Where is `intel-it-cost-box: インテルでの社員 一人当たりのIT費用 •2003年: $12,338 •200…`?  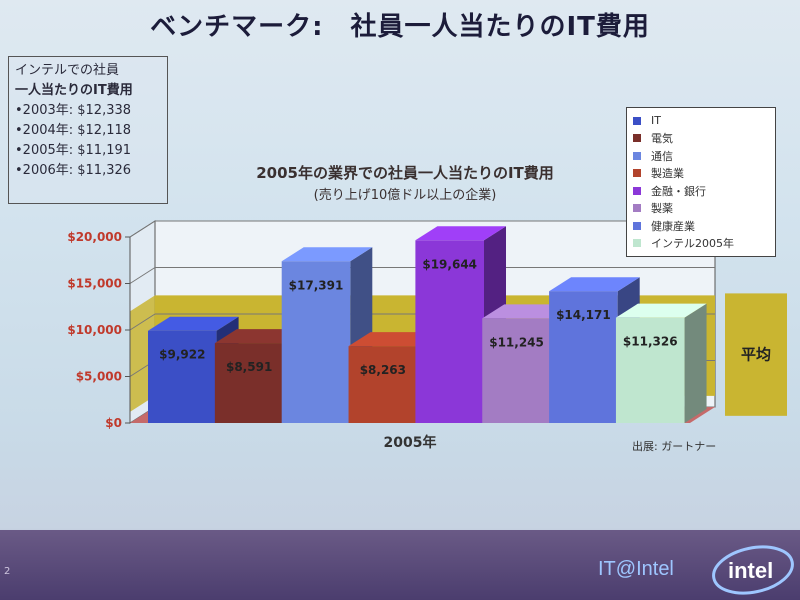
intel-it-cost-box: インテルでの社員 一人当たりのIT費用 •2003年: $12,338 •200… is located at coordinates (88, 130).